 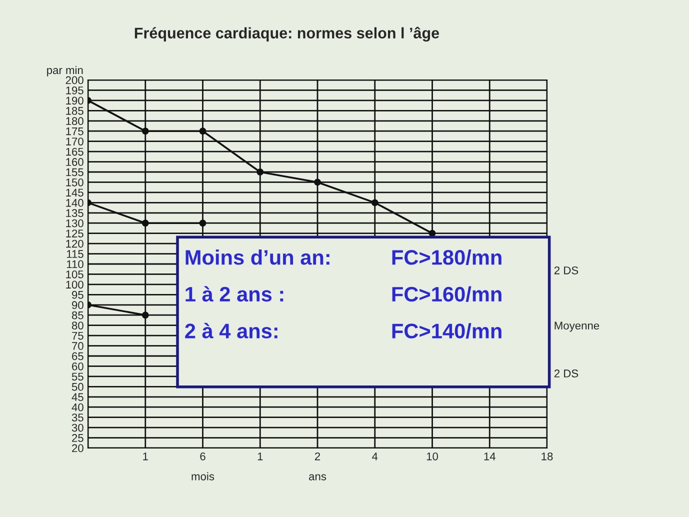 I want to click on y-tick-label: 125, so click(x=75, y=234).